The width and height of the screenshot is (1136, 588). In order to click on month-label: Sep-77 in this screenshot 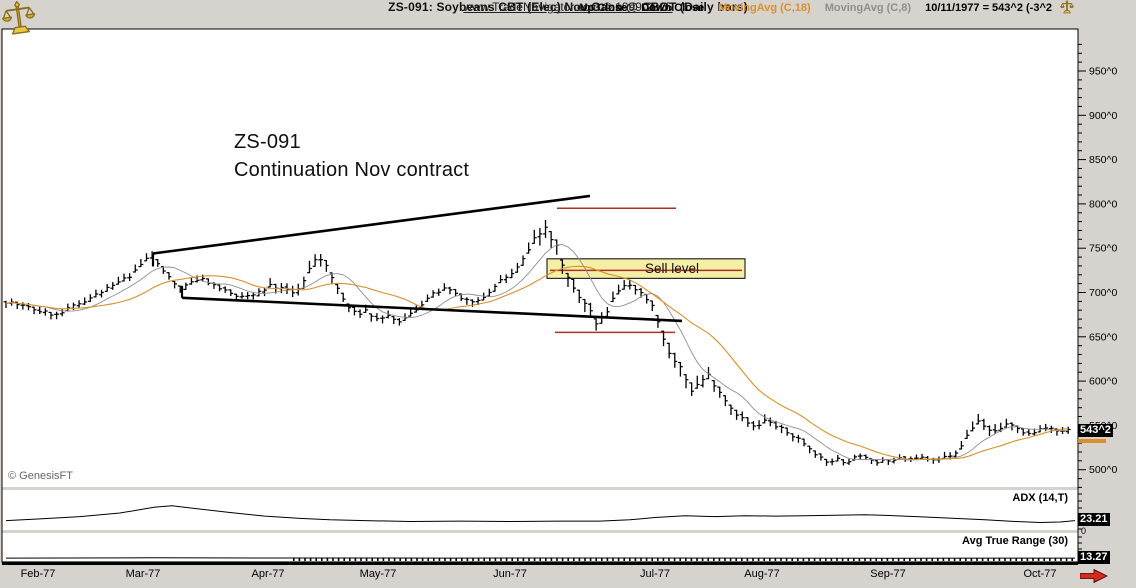, I will do `click(887, 574)`.